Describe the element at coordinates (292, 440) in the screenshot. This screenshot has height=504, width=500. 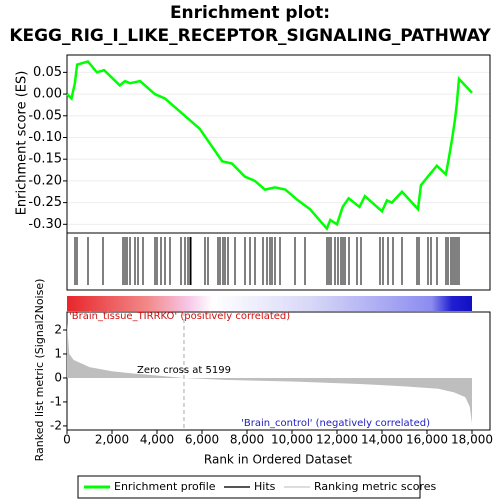
I see `x-tick-label: 10,000` at that location.